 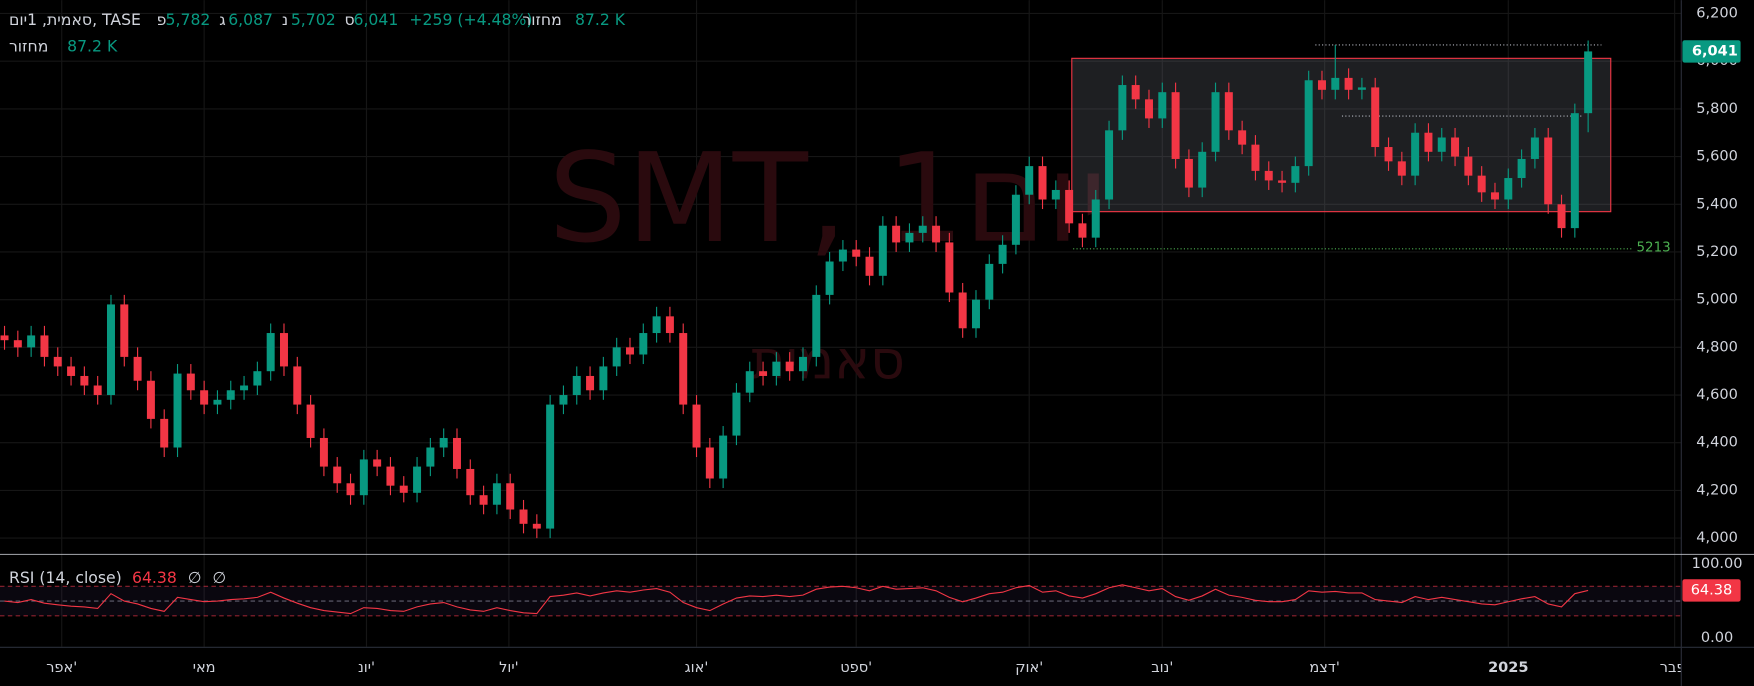 What do you see at coordinates (1341, 135) in the screenshot?
I see `range-box` at bounding box center [1341, 135].